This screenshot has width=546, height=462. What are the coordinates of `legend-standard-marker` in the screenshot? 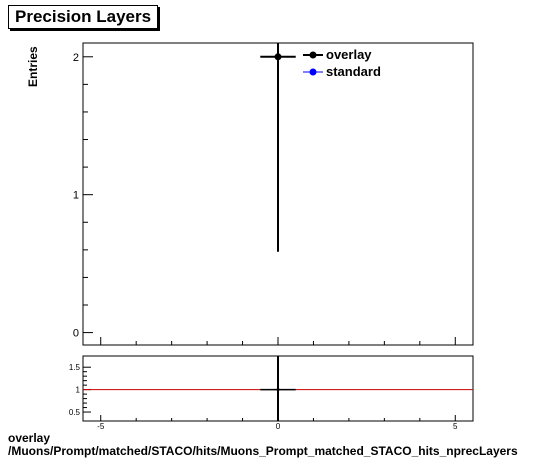 It's located at (313, 72).